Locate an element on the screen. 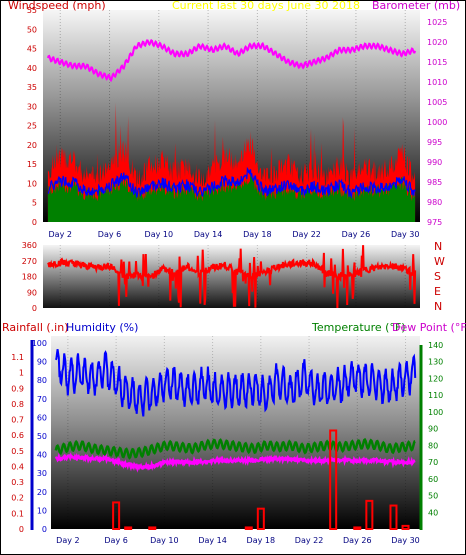 Image resolution: width=466 pixels, height=555 pixels. compass-label: E is located at coordinates (437, 291).